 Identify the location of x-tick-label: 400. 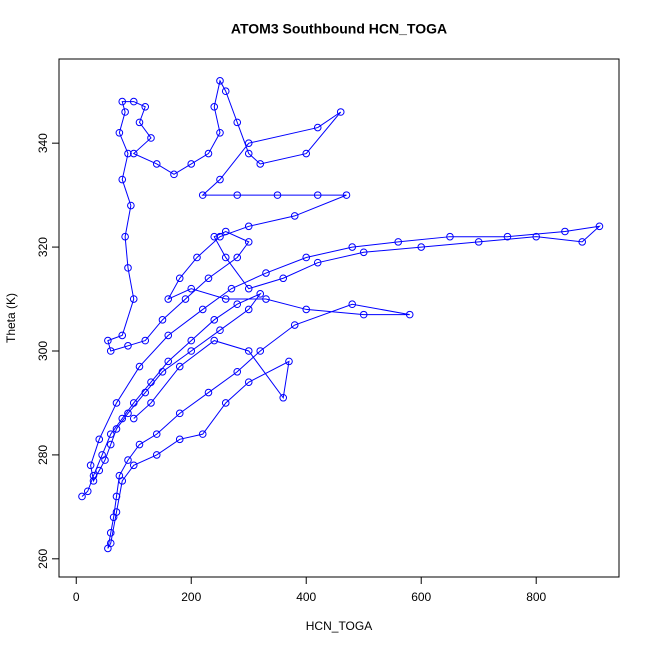
(306, 597).